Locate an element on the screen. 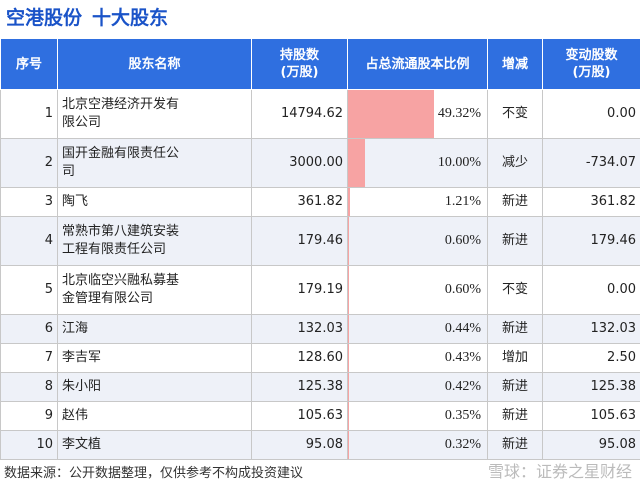 The image size is (640, 490). cell-ratio: 10.00% is located at coordinates (417, 163).